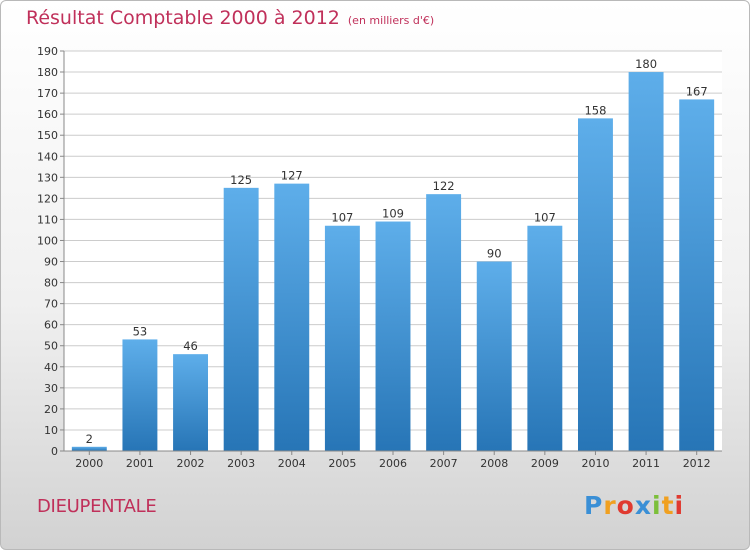 The height and width of the screenshot is (550, 750). I want to click on x-tick-label: 2000, so click(89, 463).